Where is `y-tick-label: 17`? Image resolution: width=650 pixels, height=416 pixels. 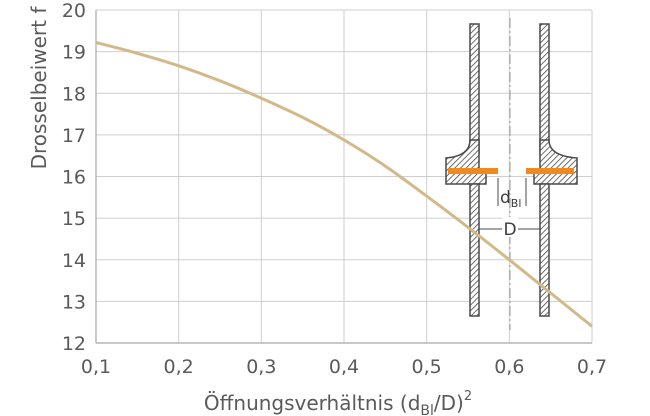 y-tick-label: 17 is located at coordinates (74, 136).